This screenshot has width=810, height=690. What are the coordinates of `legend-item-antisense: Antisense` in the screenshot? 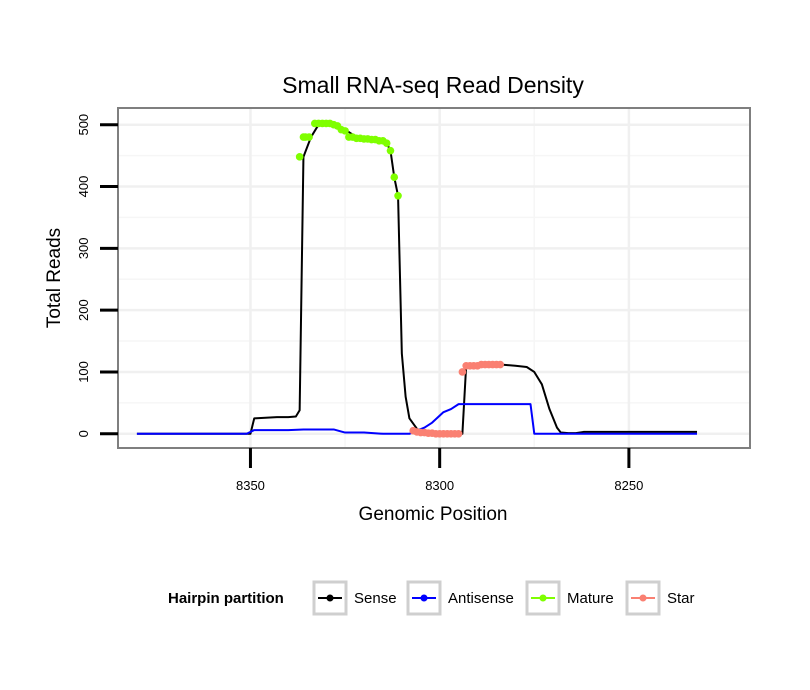 It's located at (460, 598).